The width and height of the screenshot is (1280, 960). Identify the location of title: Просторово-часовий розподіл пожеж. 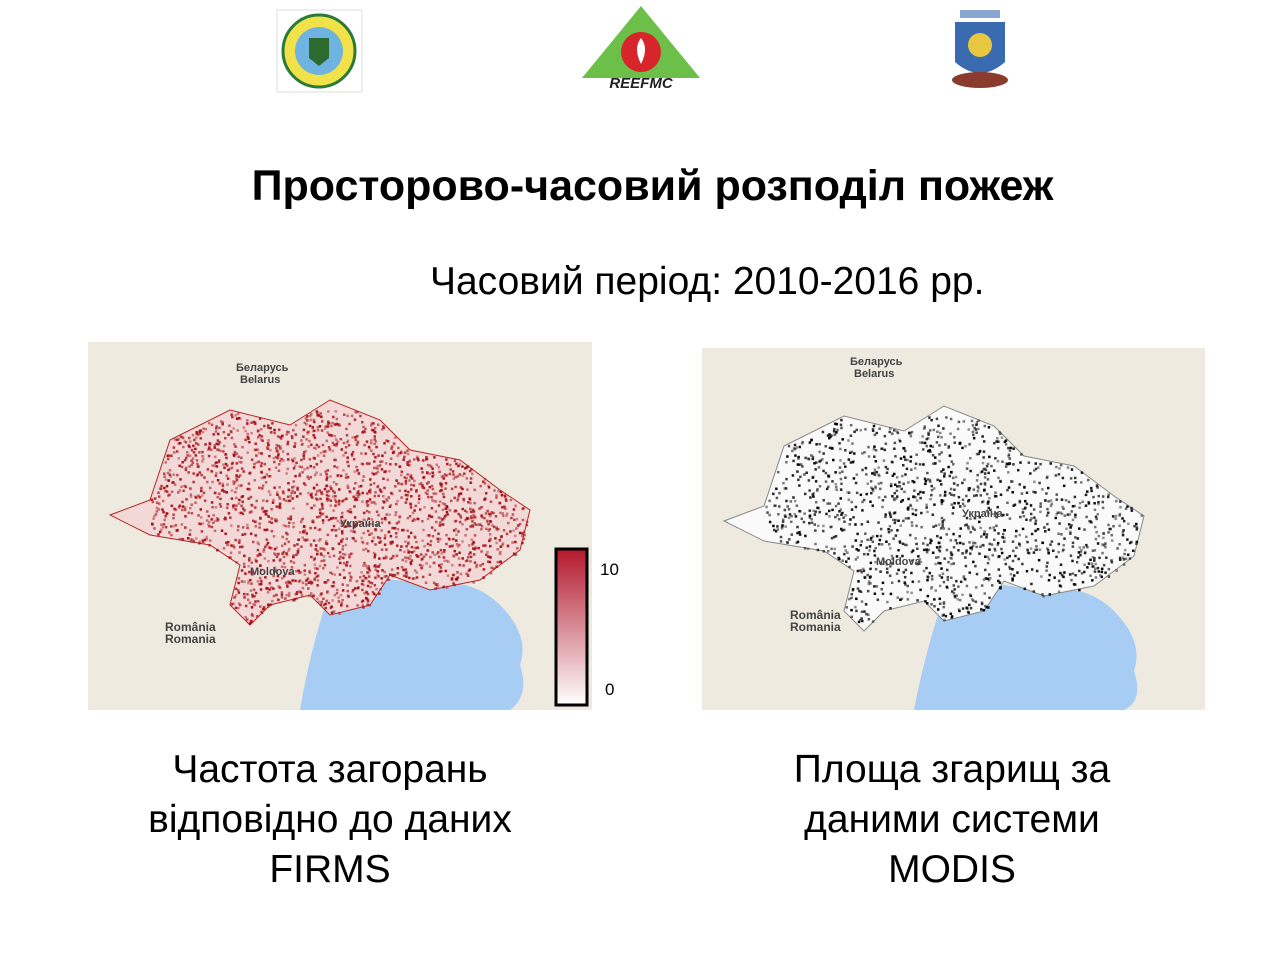
(652, 186).